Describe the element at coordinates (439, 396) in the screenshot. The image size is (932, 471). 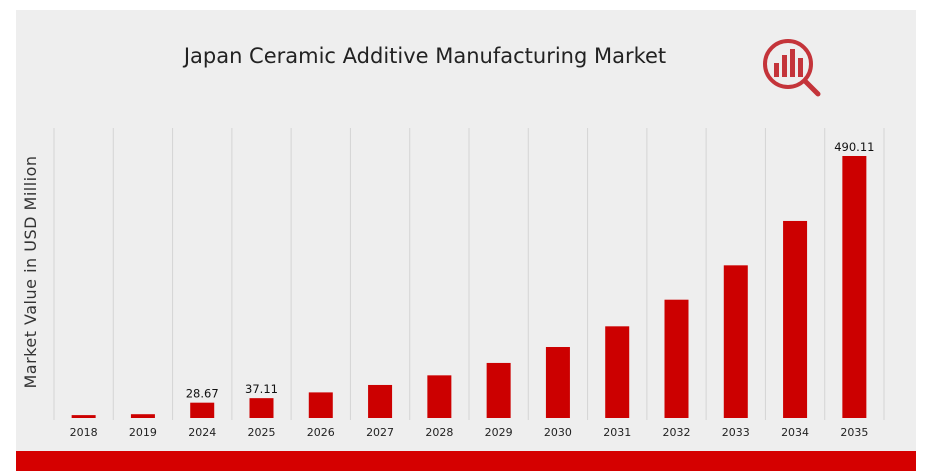
I see `bar-2028` at that location.